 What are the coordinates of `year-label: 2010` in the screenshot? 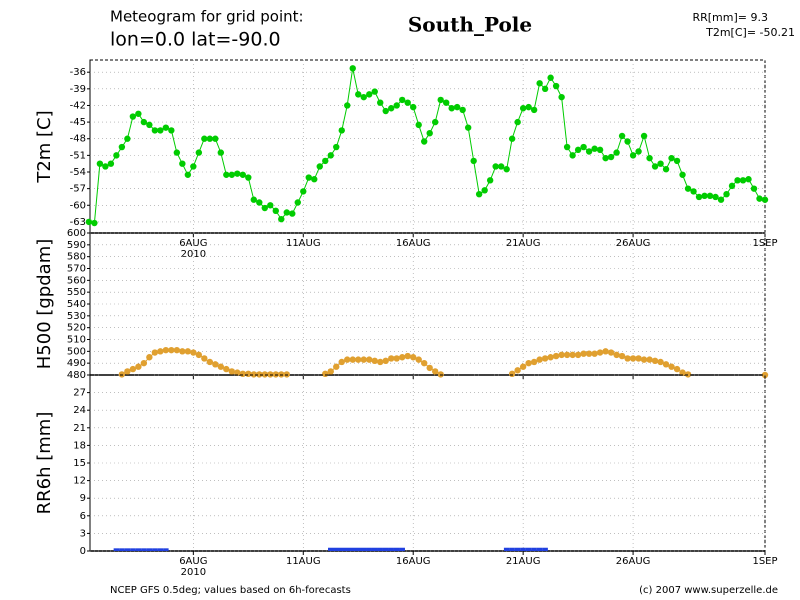 It's located at (193, 572).